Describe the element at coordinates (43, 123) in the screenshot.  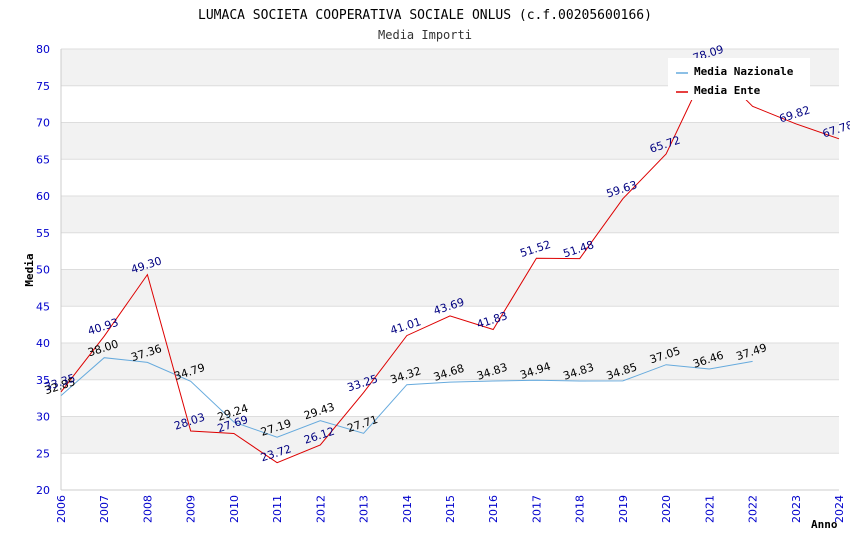
I see `y-tick-label: 70` at that location.